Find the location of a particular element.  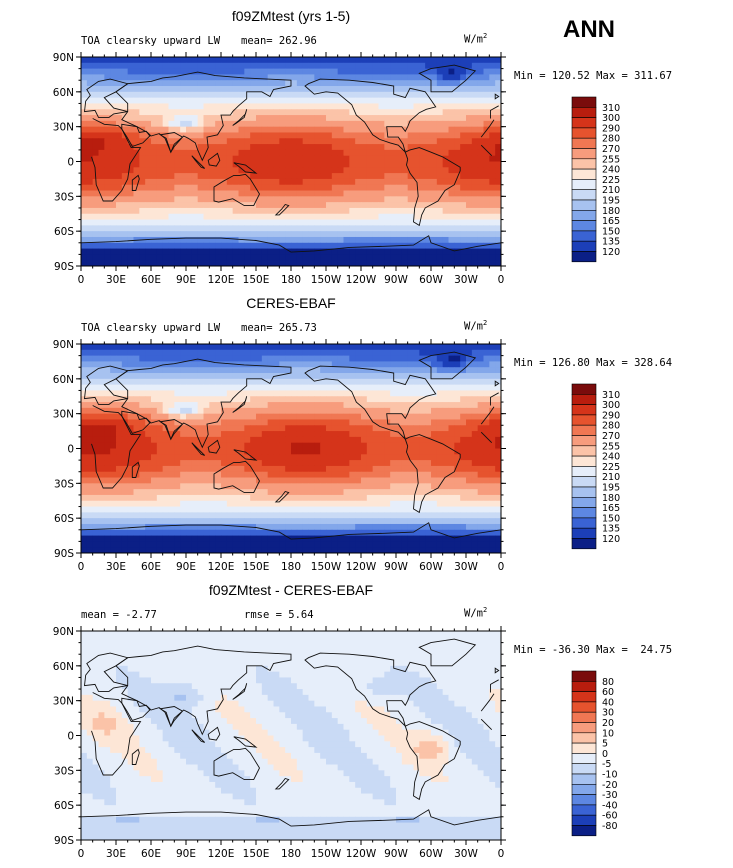

panel-2-xtick-label: 180 is located at coordinates (291, 567).